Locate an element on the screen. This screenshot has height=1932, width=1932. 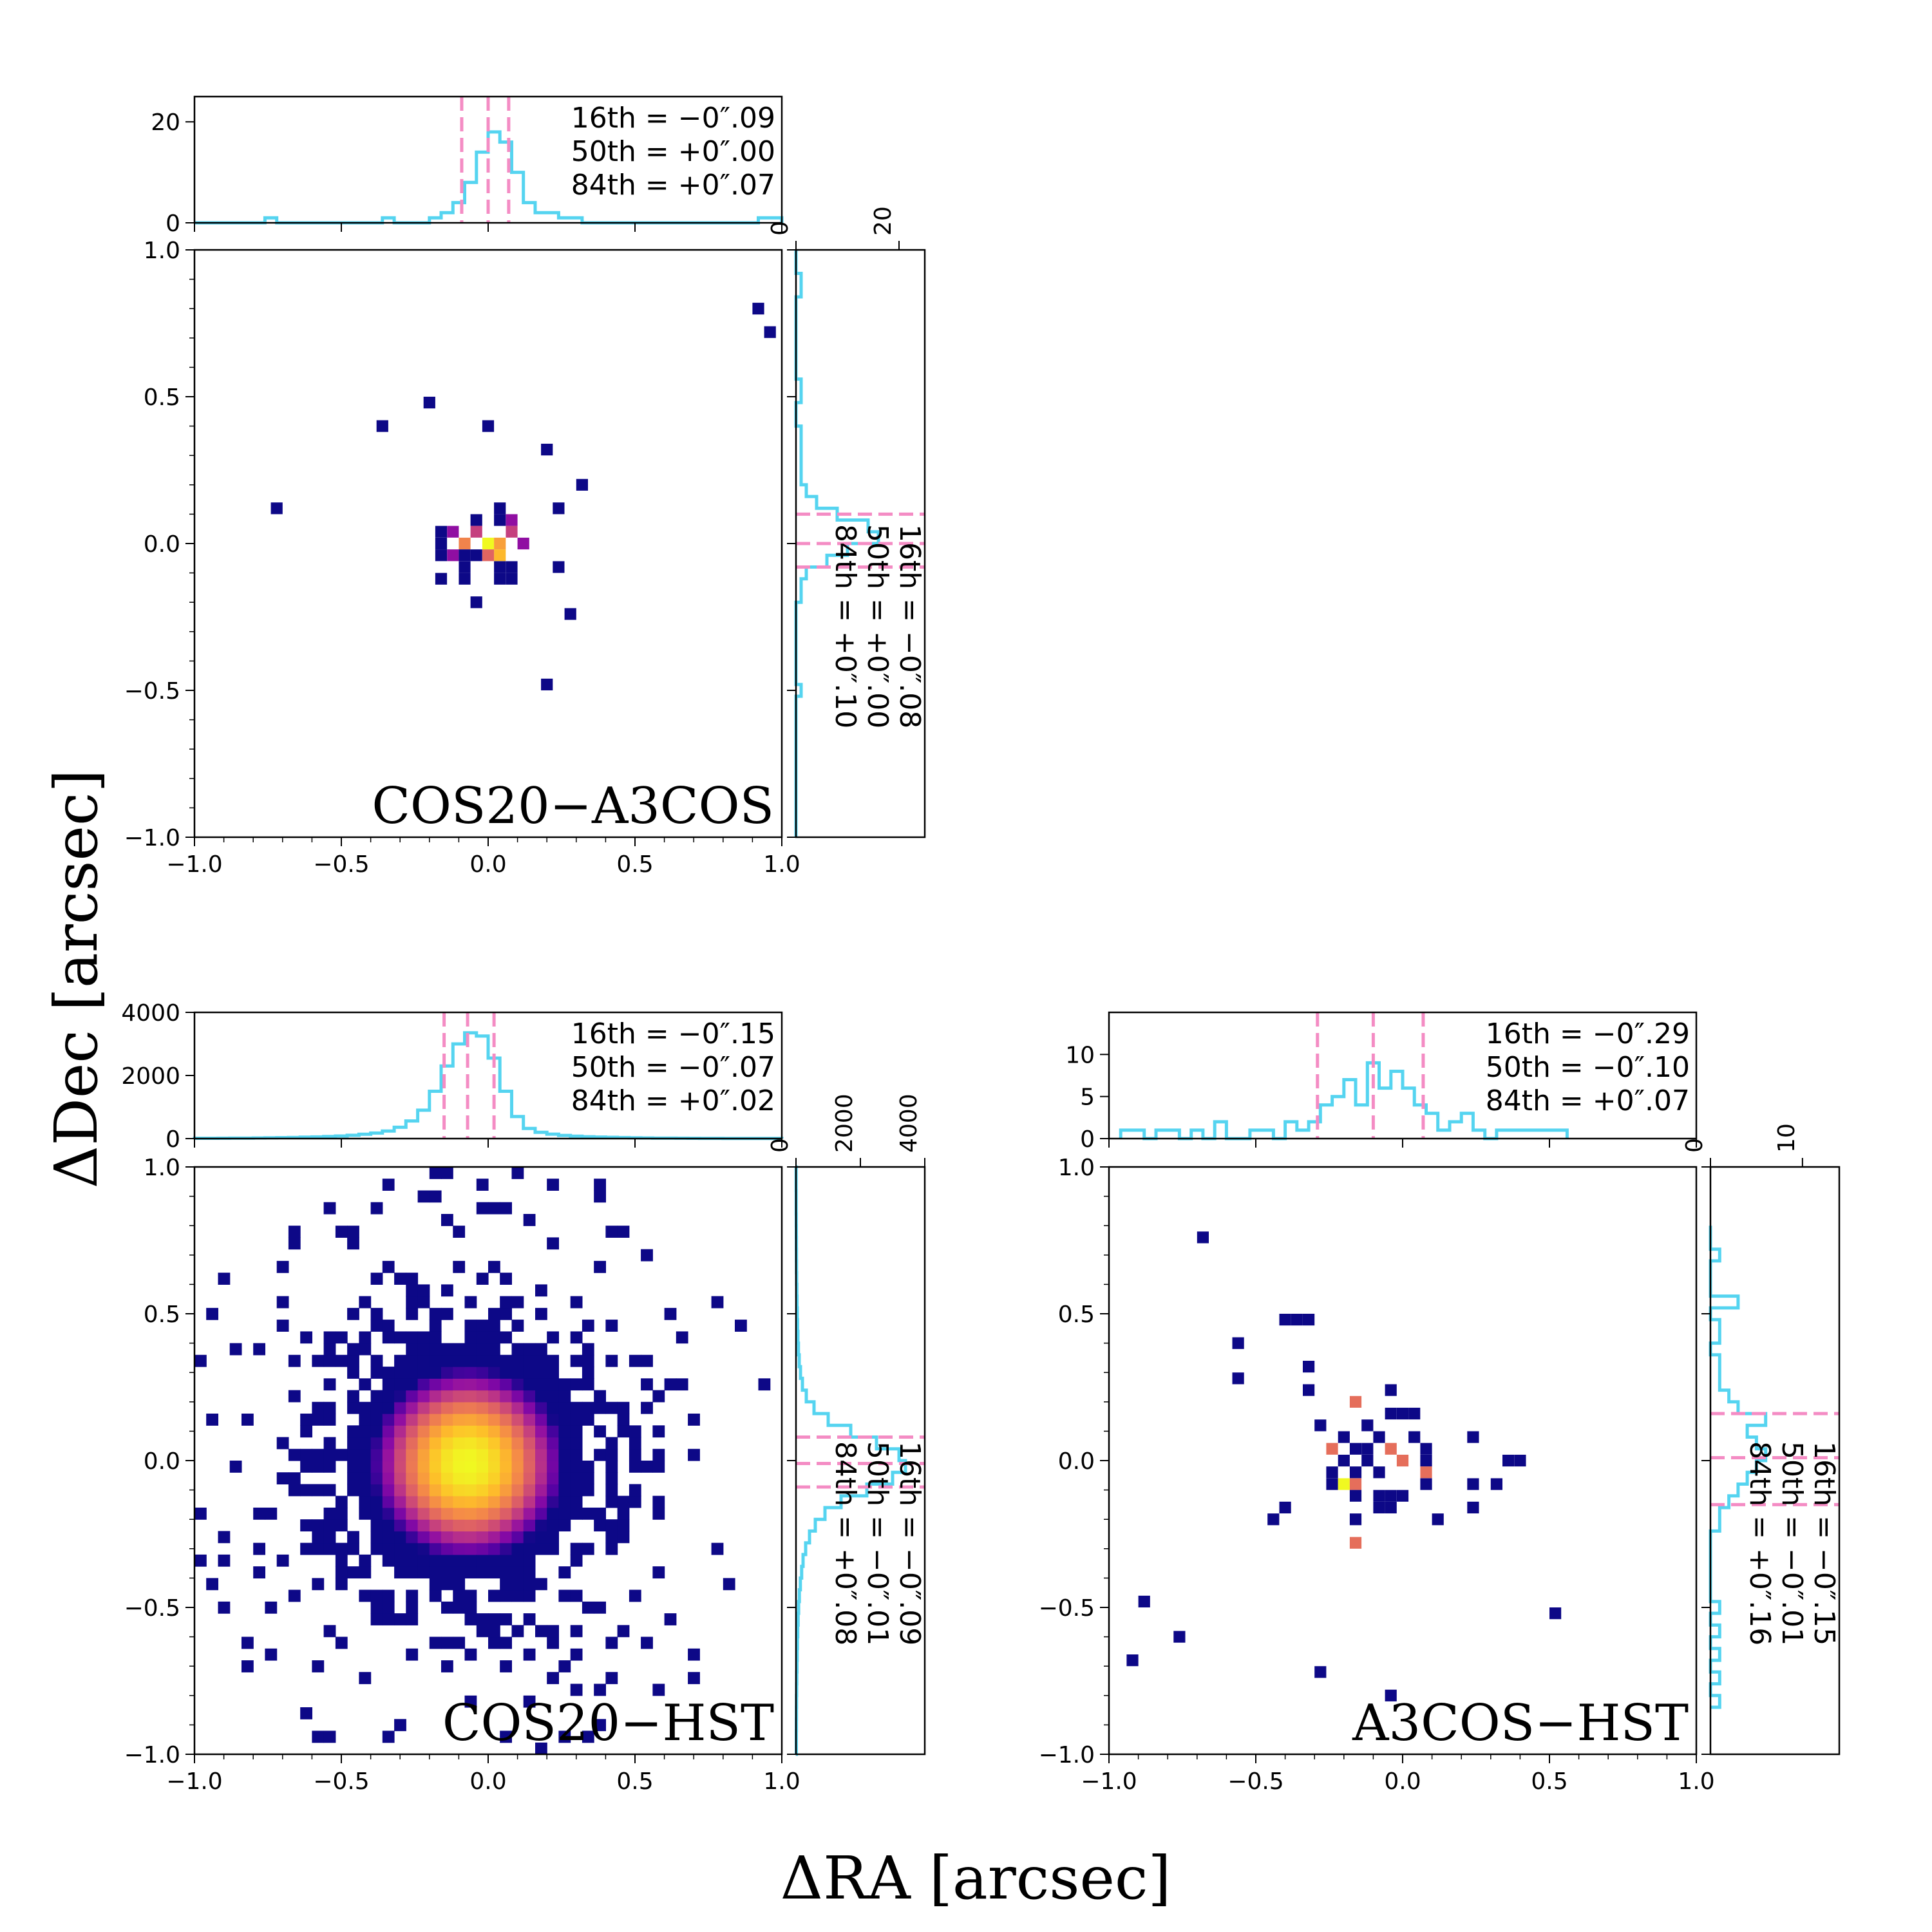
y-tick-label: 0.5 is located at coordinates (162, 1315).